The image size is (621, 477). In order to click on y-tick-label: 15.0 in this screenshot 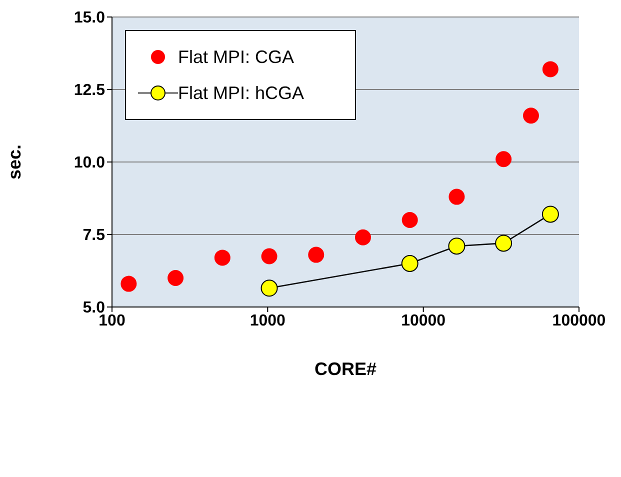, I will do `click(90, 18)`.